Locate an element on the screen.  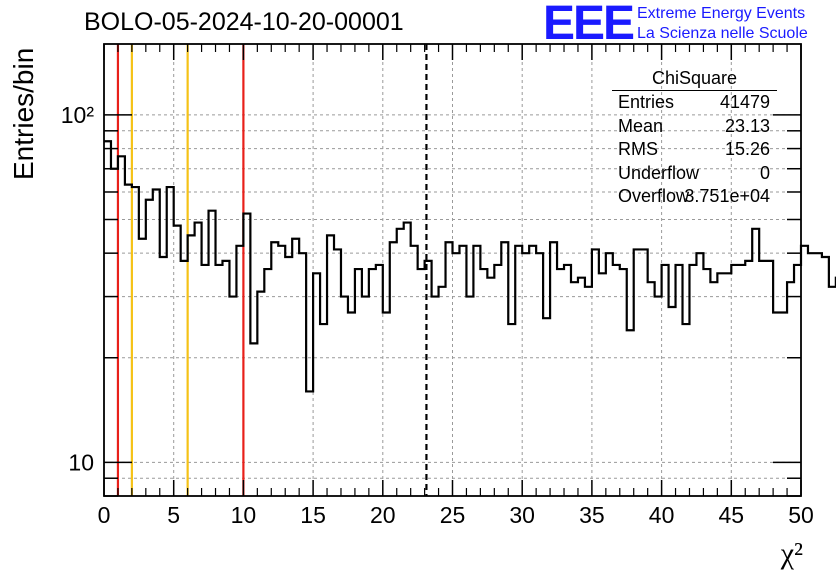
eee-logo: EEE is located at coordinates (589, 25).